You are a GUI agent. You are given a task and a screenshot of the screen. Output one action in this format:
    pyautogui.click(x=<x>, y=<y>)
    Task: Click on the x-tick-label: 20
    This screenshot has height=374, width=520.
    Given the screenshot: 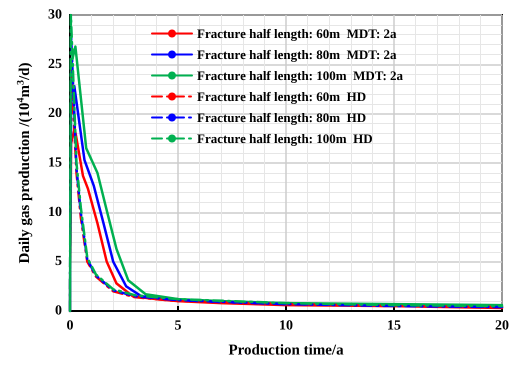 What is the action you would take?
    pyautogui.click(x=502, y=326)
    